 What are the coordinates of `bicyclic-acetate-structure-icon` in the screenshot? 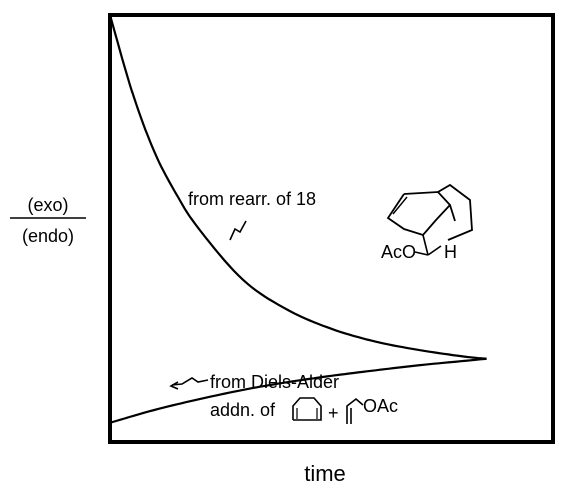 It's located at (429, 219).